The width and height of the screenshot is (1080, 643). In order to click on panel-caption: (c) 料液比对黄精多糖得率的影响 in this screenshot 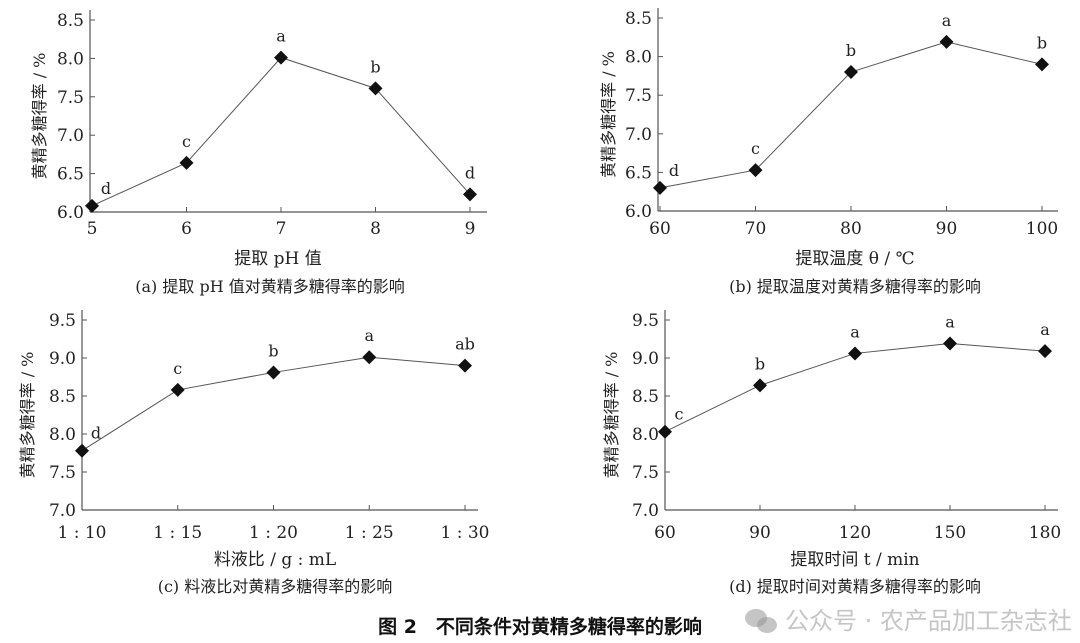, I will do `click(275, 586)`.